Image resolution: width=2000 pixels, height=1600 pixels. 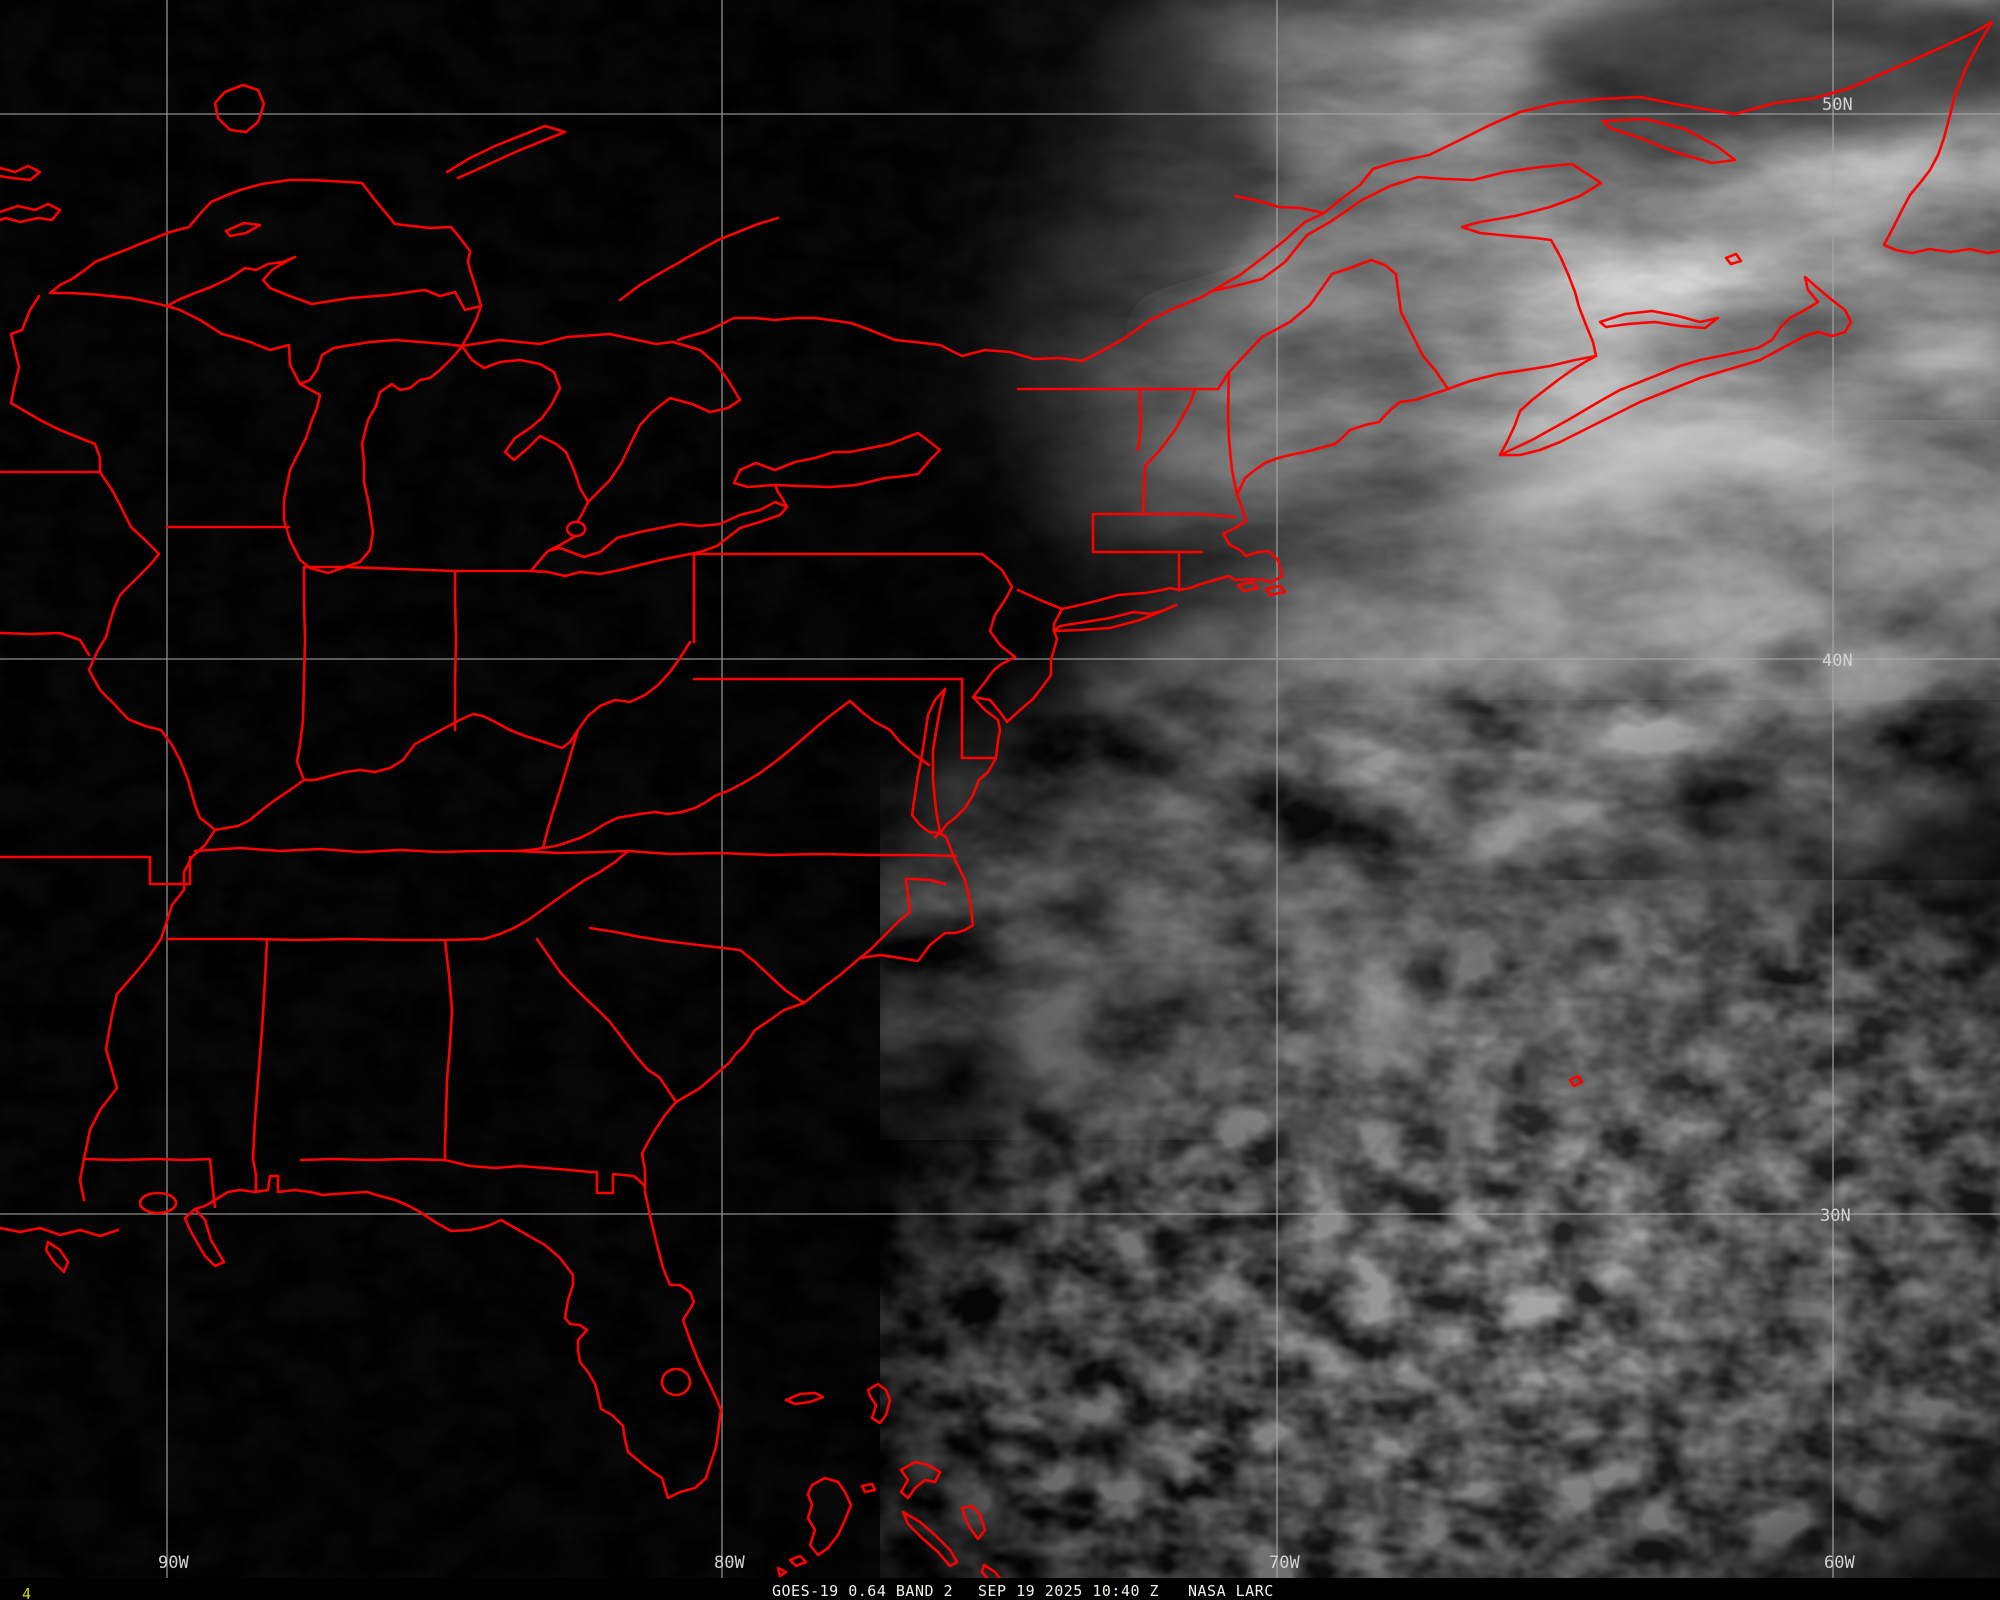 What do you see at coordinates (1115, 618) in the screenshot?
I see `long-island-outline` at bounding box center [1115, 618].